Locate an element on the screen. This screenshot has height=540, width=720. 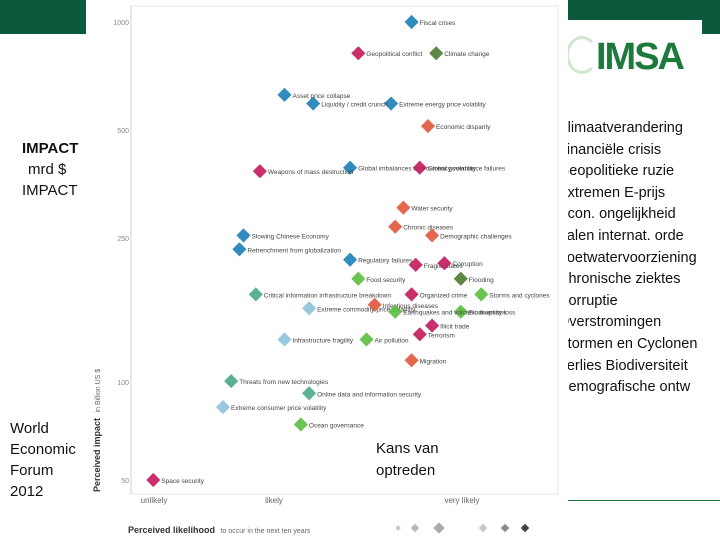
y-axis-title-unit: in Billion US $ is located at coordinates (98, 391).